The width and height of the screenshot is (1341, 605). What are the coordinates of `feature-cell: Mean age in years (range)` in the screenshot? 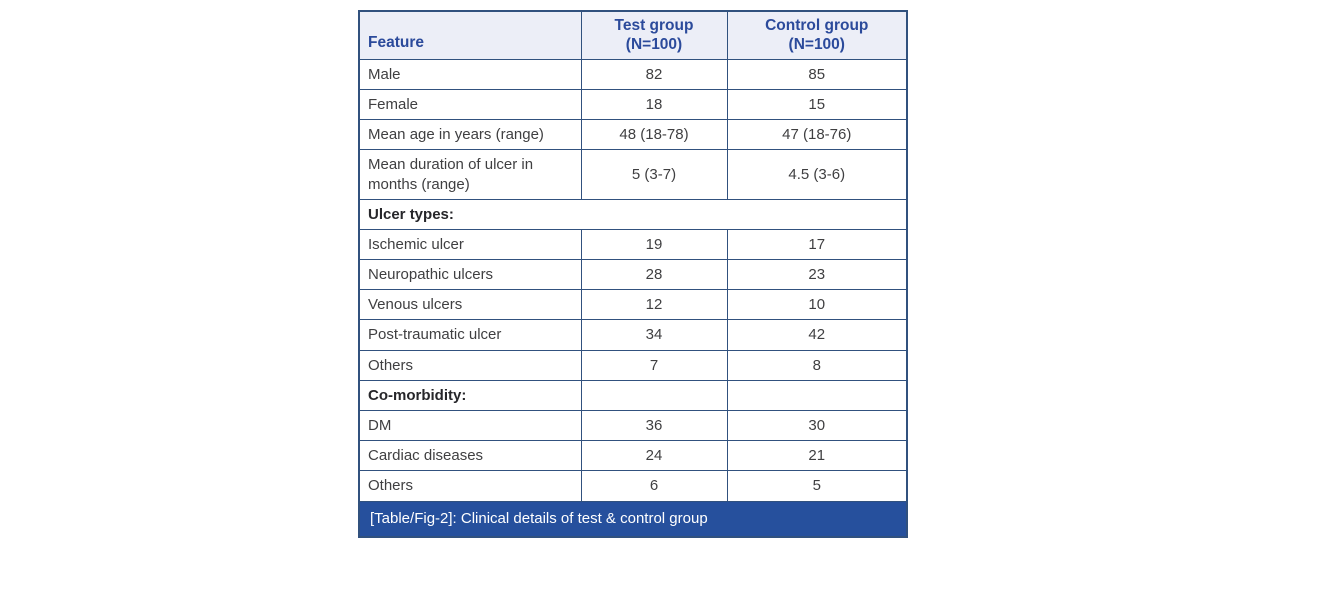 It's located at (470, 135).